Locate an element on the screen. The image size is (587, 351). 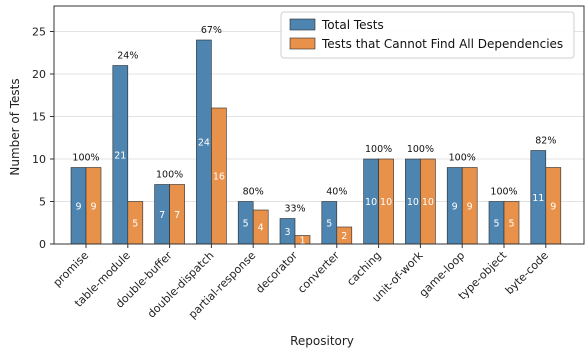
bar-value-label: 1 is located at coordinates (302, 240).